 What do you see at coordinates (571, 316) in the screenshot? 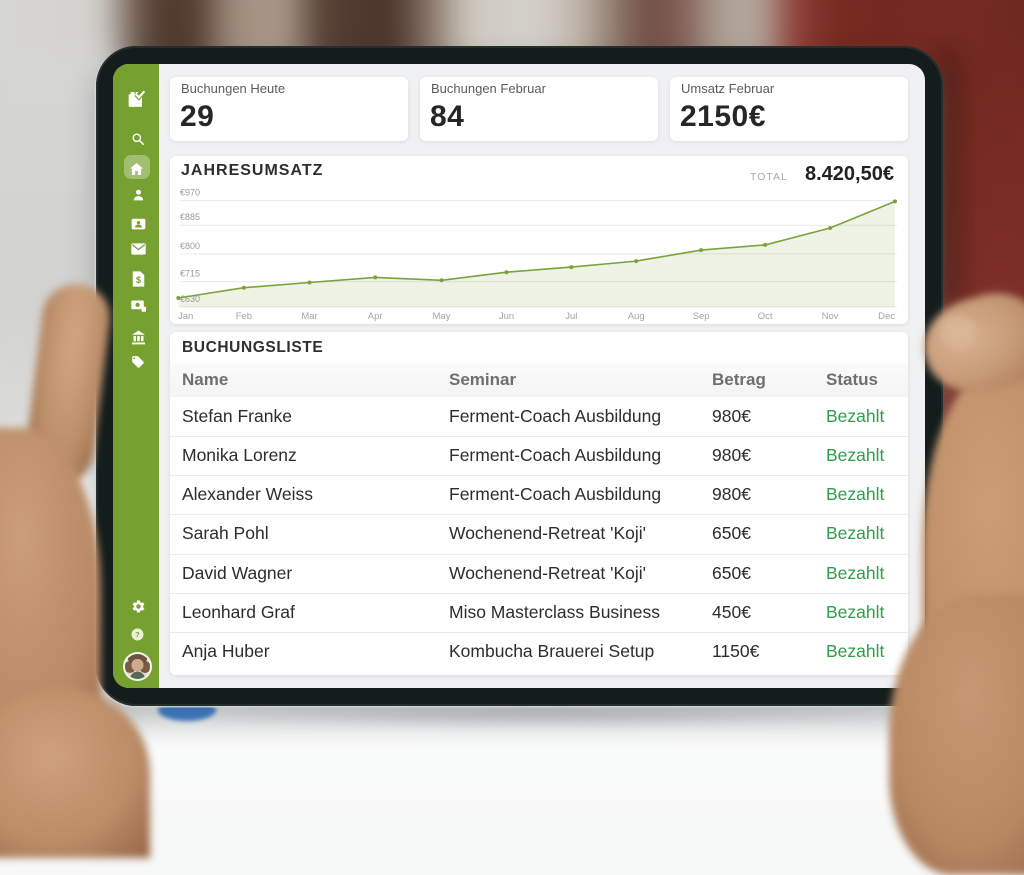
I see `svg-text: Jul` at bounding box center [571, 316].